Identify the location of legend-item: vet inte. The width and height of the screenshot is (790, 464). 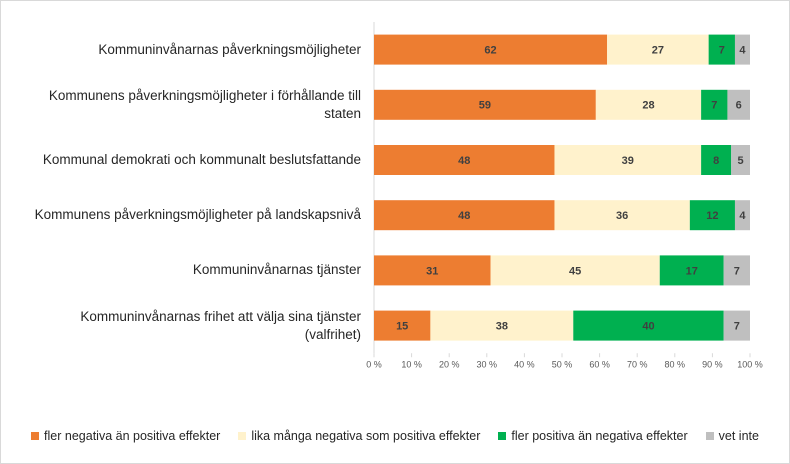
(732, 436).